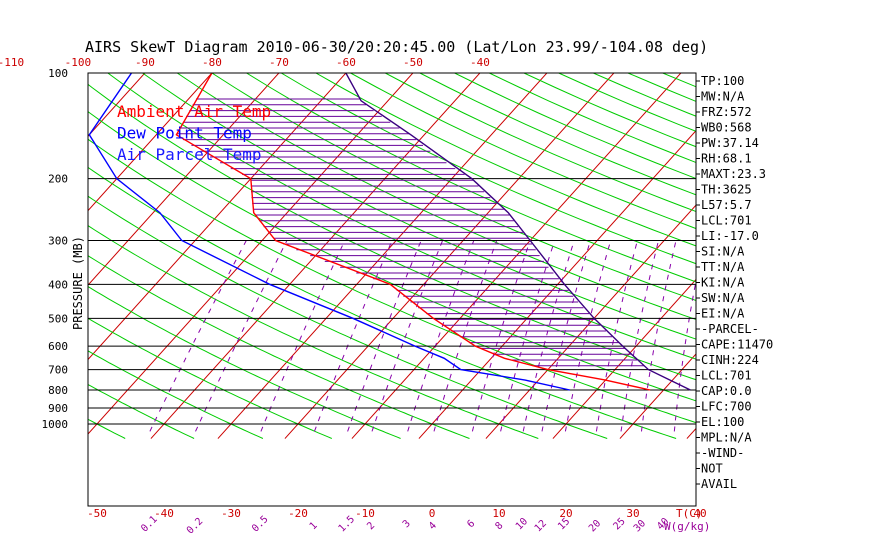  I want to click on index-label: RH:68.1, so click(726, 159).